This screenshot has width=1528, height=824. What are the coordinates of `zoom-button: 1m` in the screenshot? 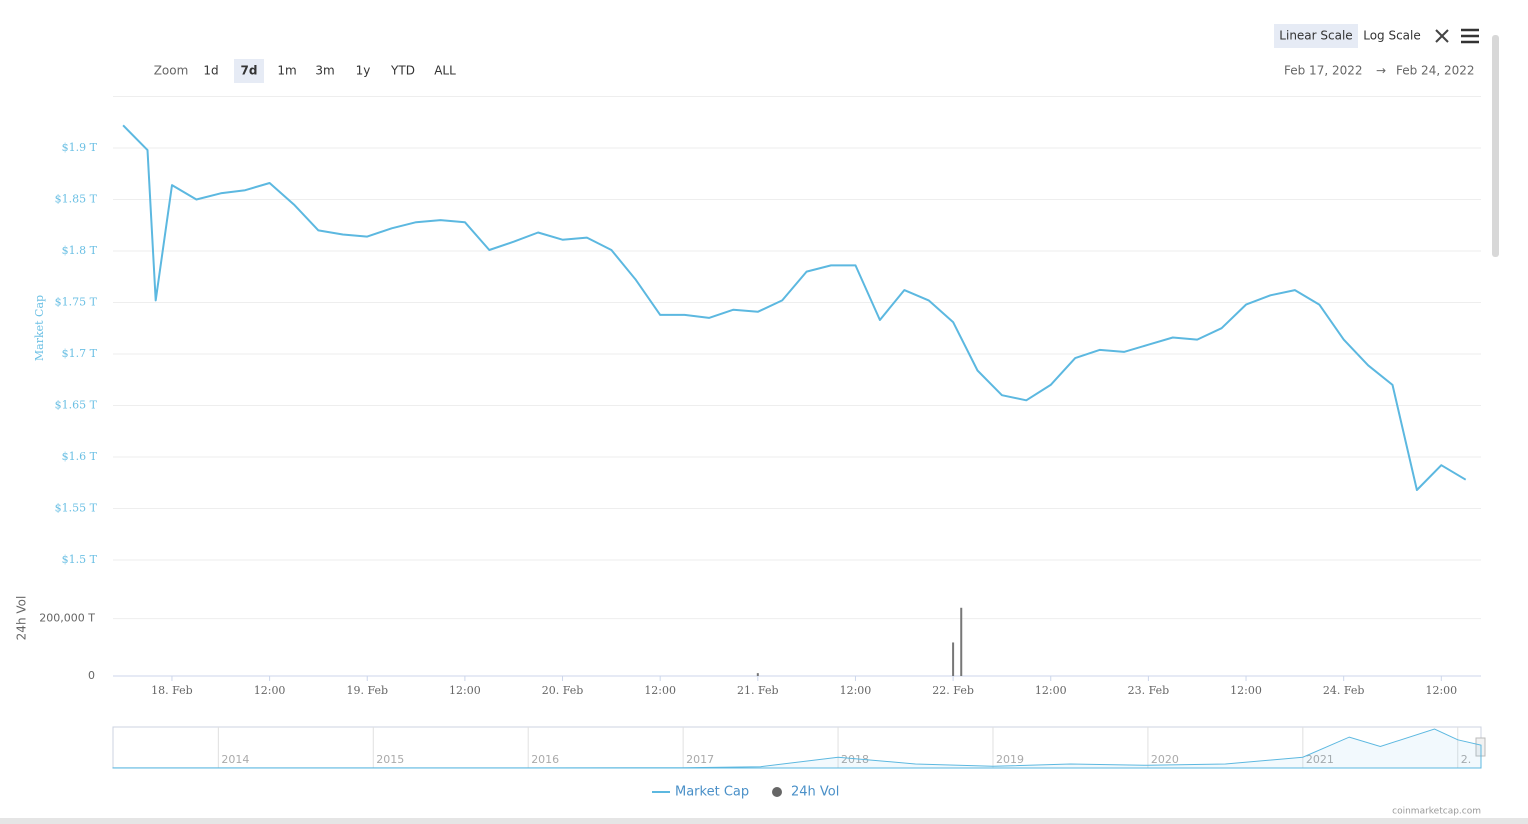 It's located at (286, 71).